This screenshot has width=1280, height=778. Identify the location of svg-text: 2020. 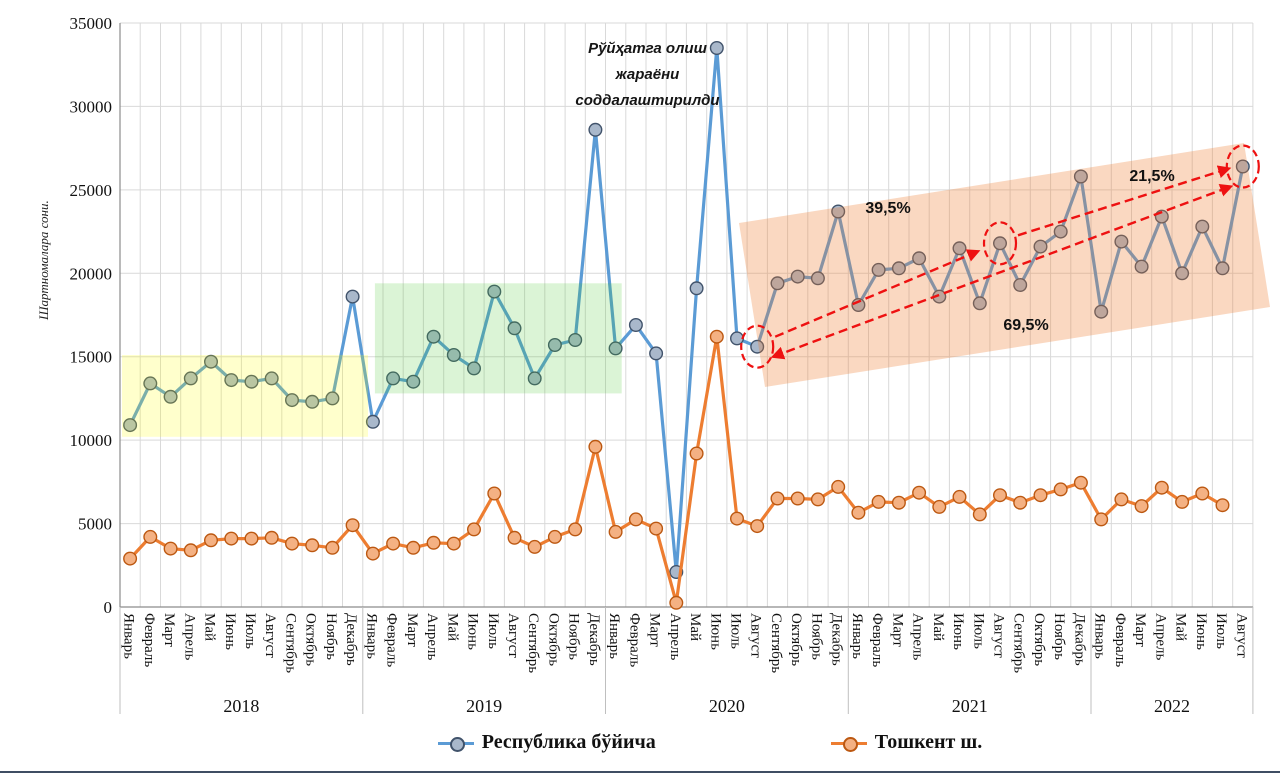
(727, 706).